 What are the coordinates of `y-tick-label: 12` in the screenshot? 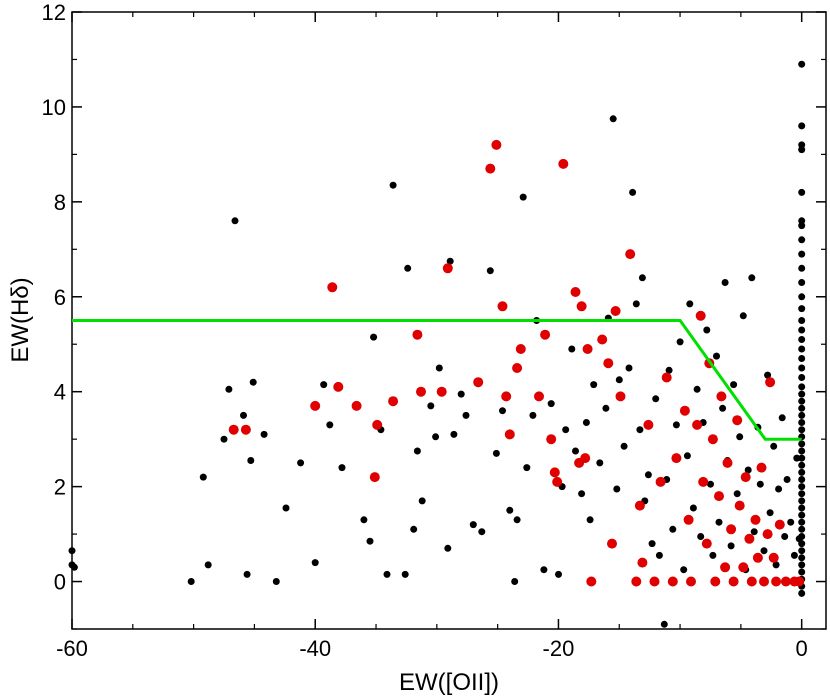 It's located at (54, 12).